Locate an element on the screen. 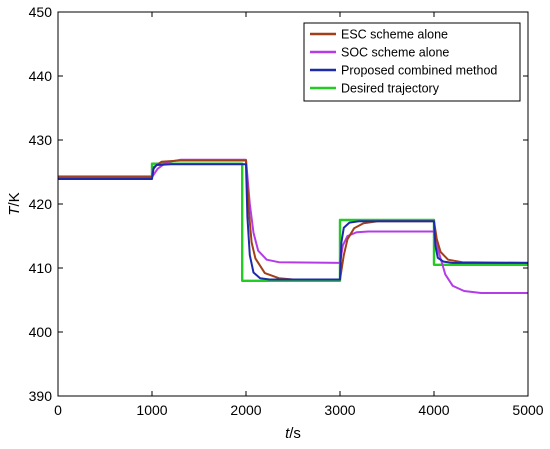 This screenshot has height=449, width=550. legend-label: SOC scheme alone is located at coordinates (395, 53).